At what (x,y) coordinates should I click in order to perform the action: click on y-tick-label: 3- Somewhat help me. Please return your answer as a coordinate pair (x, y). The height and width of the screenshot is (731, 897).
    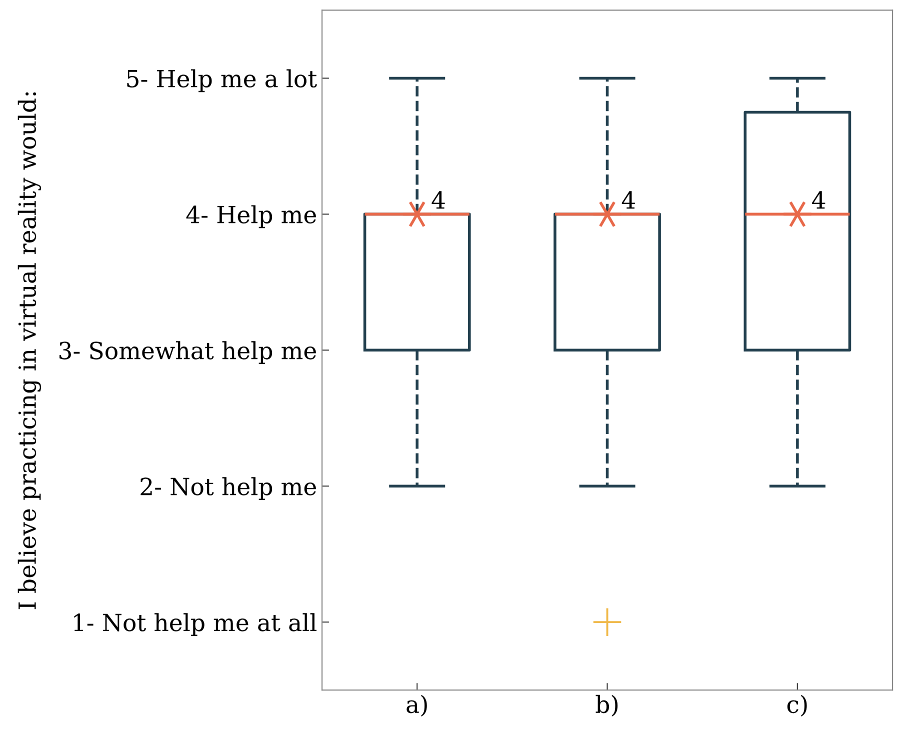
    Looking at the image, I should click on (188, 352).